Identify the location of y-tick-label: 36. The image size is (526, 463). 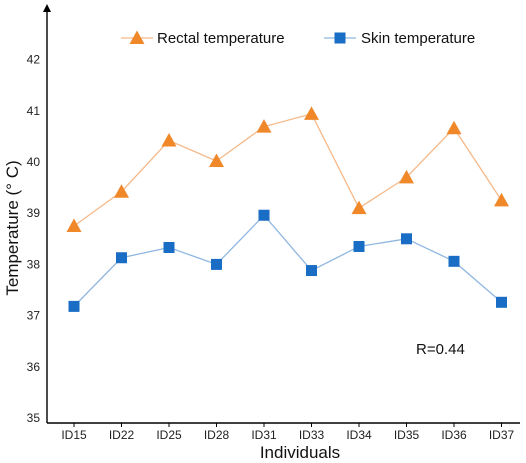
(34, 367).